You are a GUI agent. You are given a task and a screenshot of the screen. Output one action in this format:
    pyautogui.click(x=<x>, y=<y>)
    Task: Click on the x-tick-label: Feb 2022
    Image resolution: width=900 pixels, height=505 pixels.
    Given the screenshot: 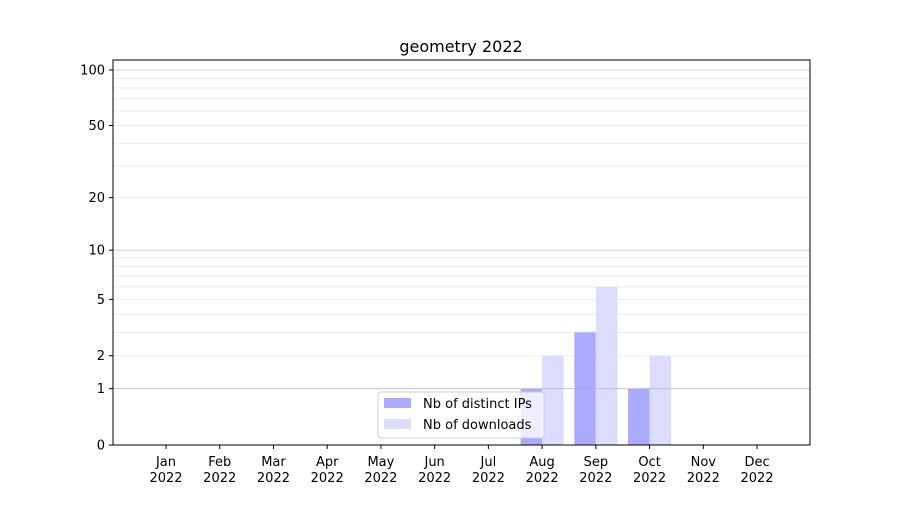 What is the action you would take?
    pyautogui.click(x=219, y=470)
    